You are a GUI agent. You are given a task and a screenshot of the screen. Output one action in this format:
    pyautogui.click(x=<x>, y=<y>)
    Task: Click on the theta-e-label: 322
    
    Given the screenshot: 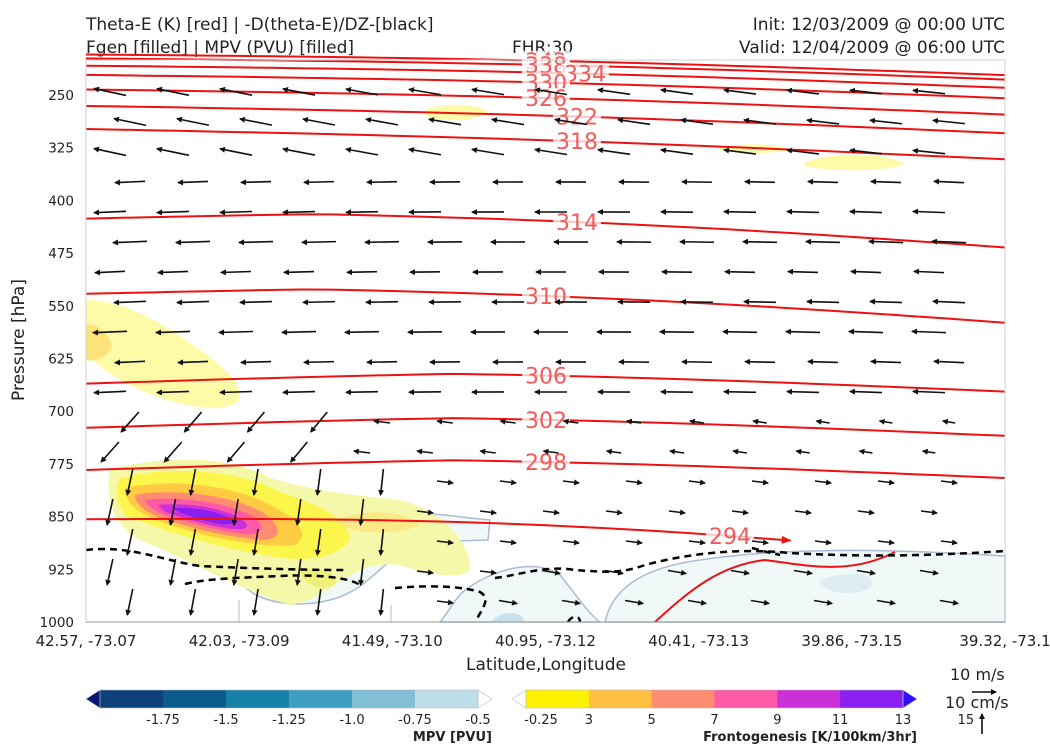 What is the action you would take?
    pyautogui.click(x=577, y=118)
    